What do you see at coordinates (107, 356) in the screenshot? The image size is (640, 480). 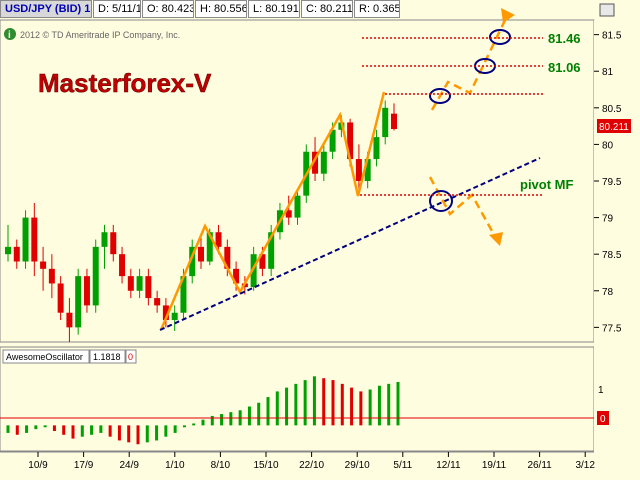 I see `osc-value-box` at bounding box center [107, 356].